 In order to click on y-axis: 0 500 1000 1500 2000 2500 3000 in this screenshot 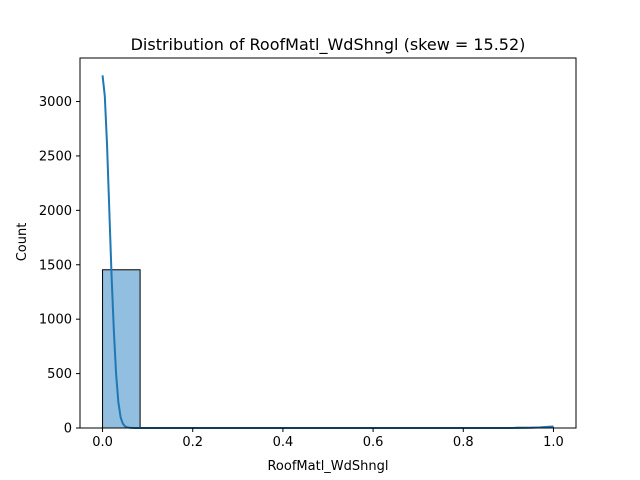, I will do `click(59, 266)`.